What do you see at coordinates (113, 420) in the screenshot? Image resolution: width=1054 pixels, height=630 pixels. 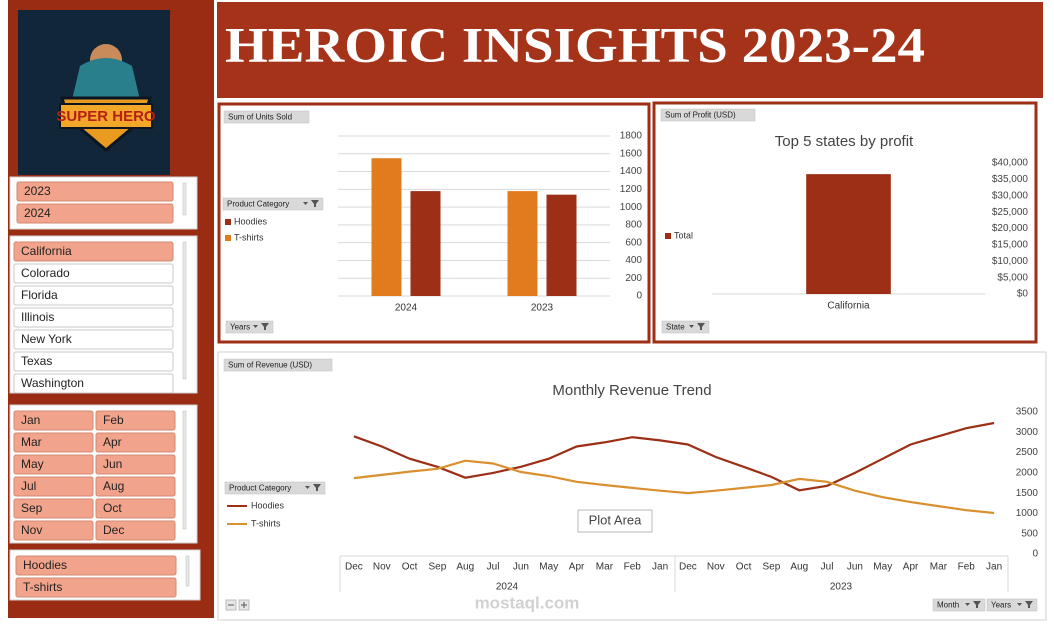 I see `slicer-item-label: Feb` at bounding box center [113, 420].